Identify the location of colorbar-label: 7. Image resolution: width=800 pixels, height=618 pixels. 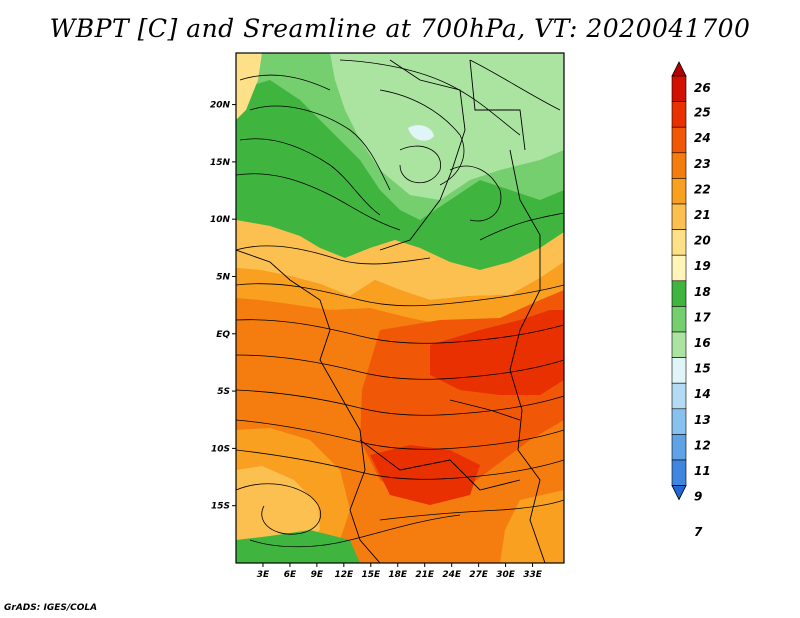
(698, 532).